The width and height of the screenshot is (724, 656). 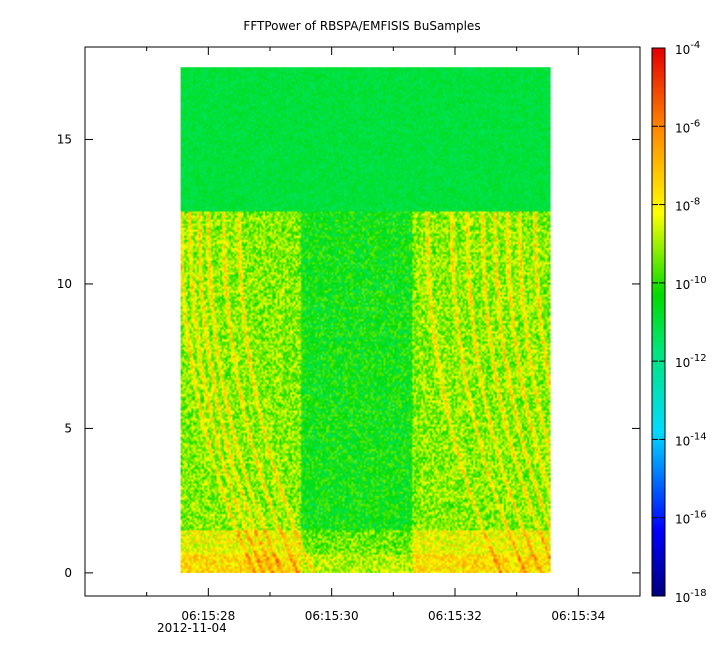 What do you see at coordinates (691, 439) in the screenshot?
I see `colorbar-tick-label: 10⁻¹⁴` at bounding box center [691, 439].